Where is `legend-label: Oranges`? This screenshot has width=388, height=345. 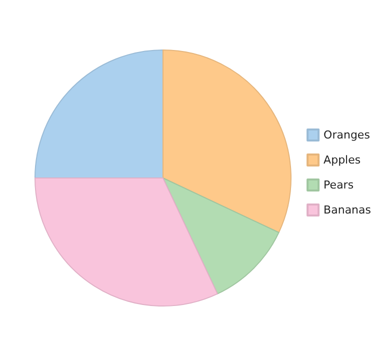 legend-label: Oranges is located at coordinates (347, 135).